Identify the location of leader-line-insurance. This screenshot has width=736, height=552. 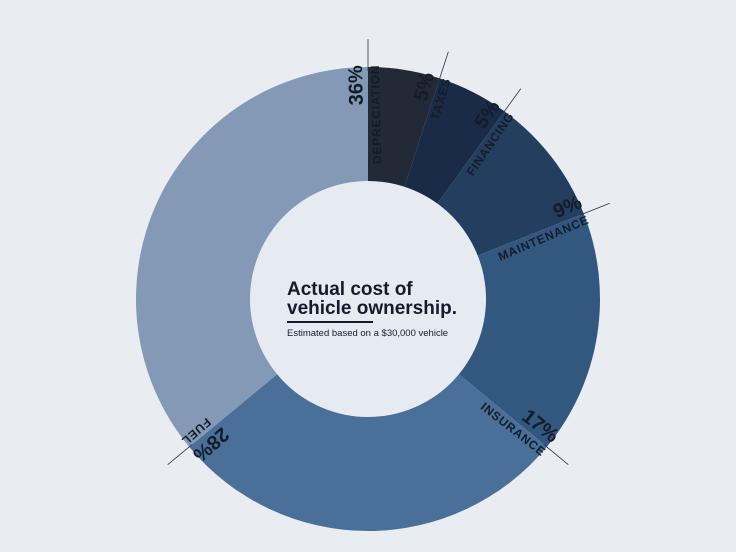
(556, 455).